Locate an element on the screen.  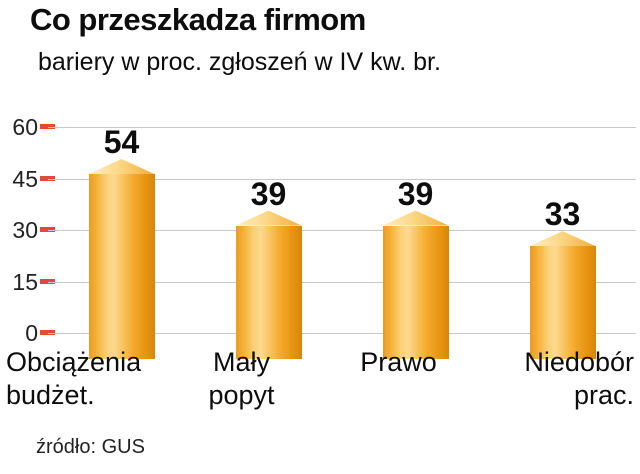
bar-group: 33 is located at coordinates (562, 243).